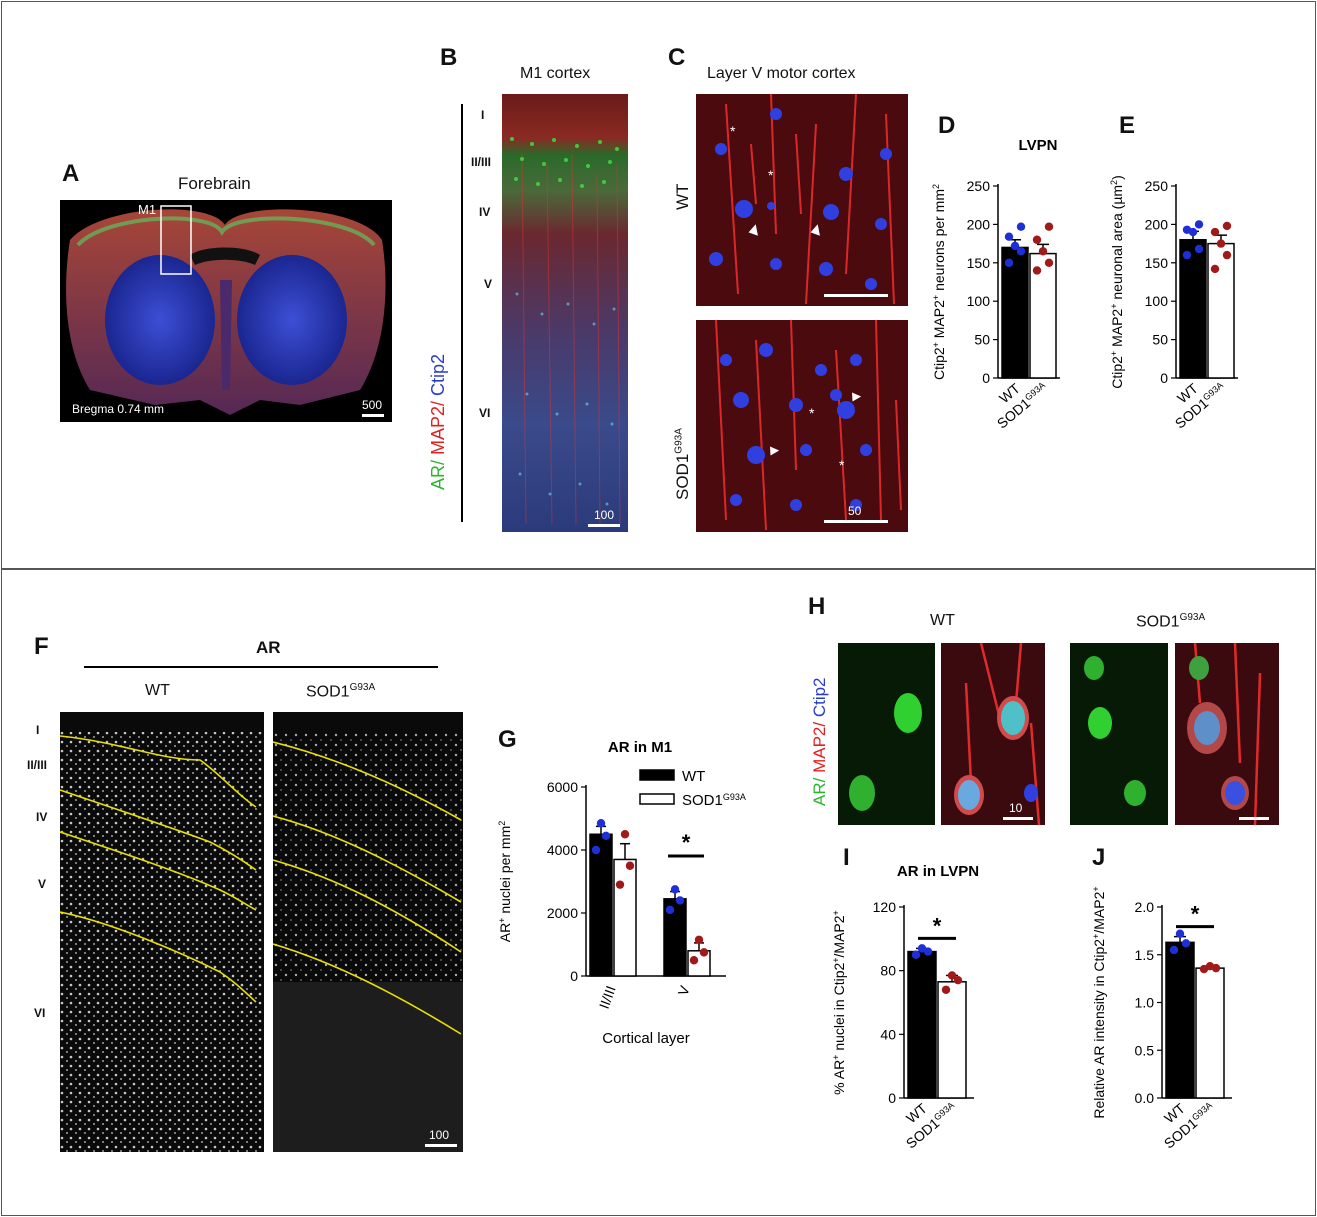 The height and width of the screenshot is (1217, 1317). Describe the element at coordinates (488, 284) in the screenshot. I see `b-layer-4: V` at that location.